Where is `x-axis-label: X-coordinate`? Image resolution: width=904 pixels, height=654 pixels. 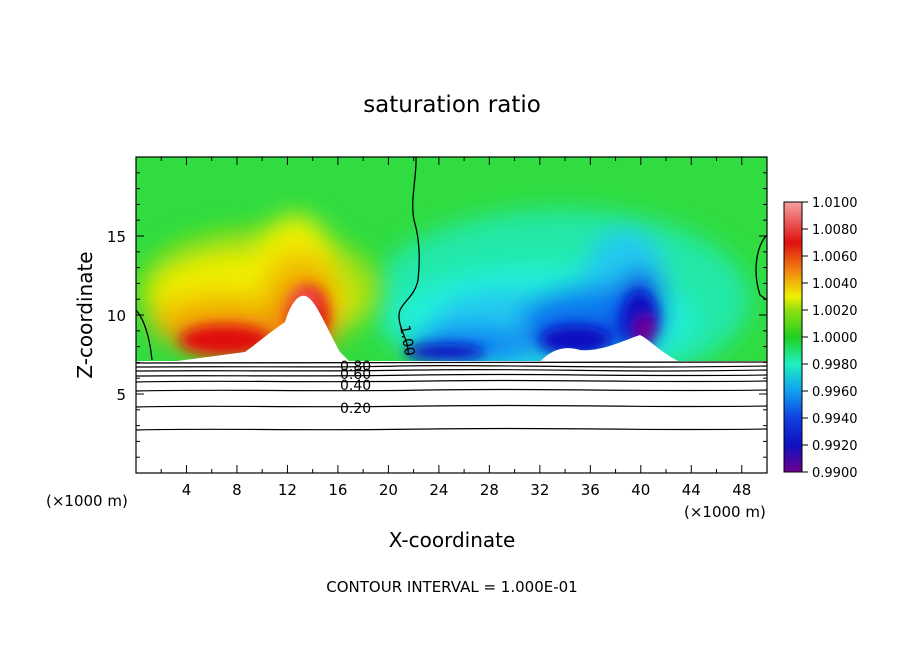
x-axis-label: X-coordinate is located at coordinates (452, 540).